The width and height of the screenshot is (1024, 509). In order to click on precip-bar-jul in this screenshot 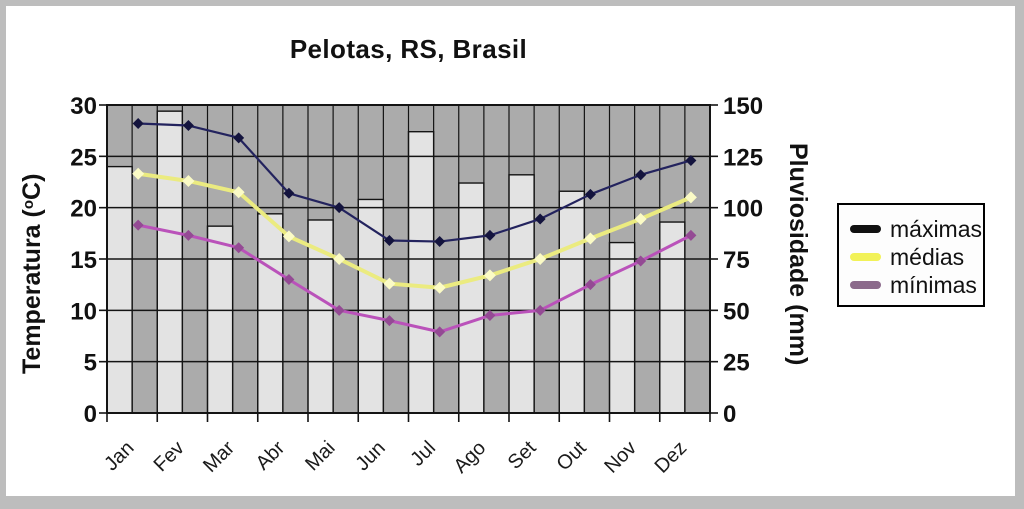, I will do `click(421, 272)`.